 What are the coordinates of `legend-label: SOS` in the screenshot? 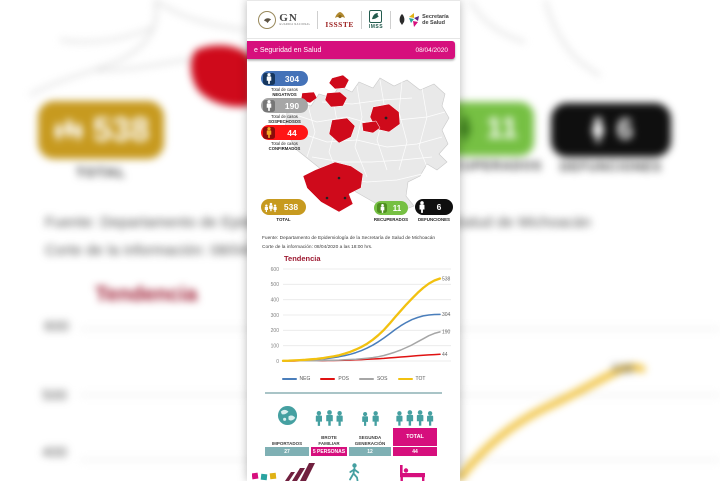 It's located at (382, 379).